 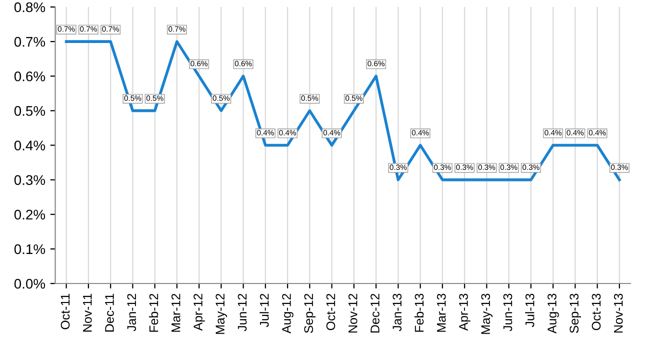 I want to click on y-tick-label: 0.3%, so click(x=30, y=180).